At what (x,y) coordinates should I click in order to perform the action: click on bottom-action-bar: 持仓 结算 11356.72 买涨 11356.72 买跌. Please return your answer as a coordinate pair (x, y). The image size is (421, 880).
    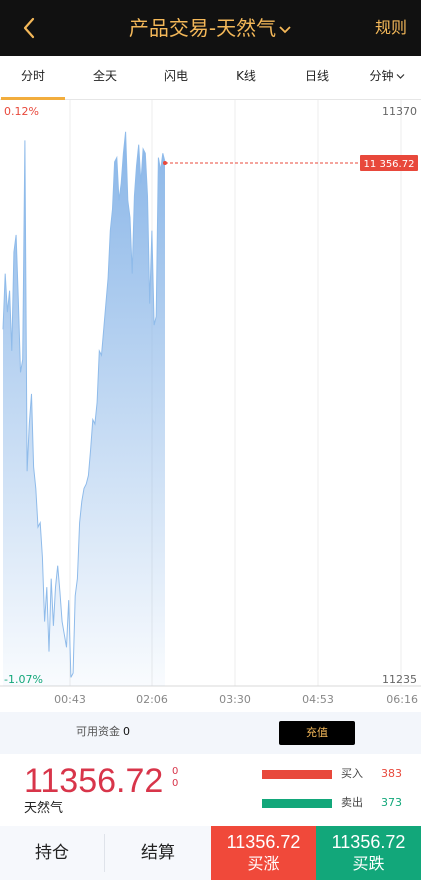
    Looking at the image, I should click on (210, 853).